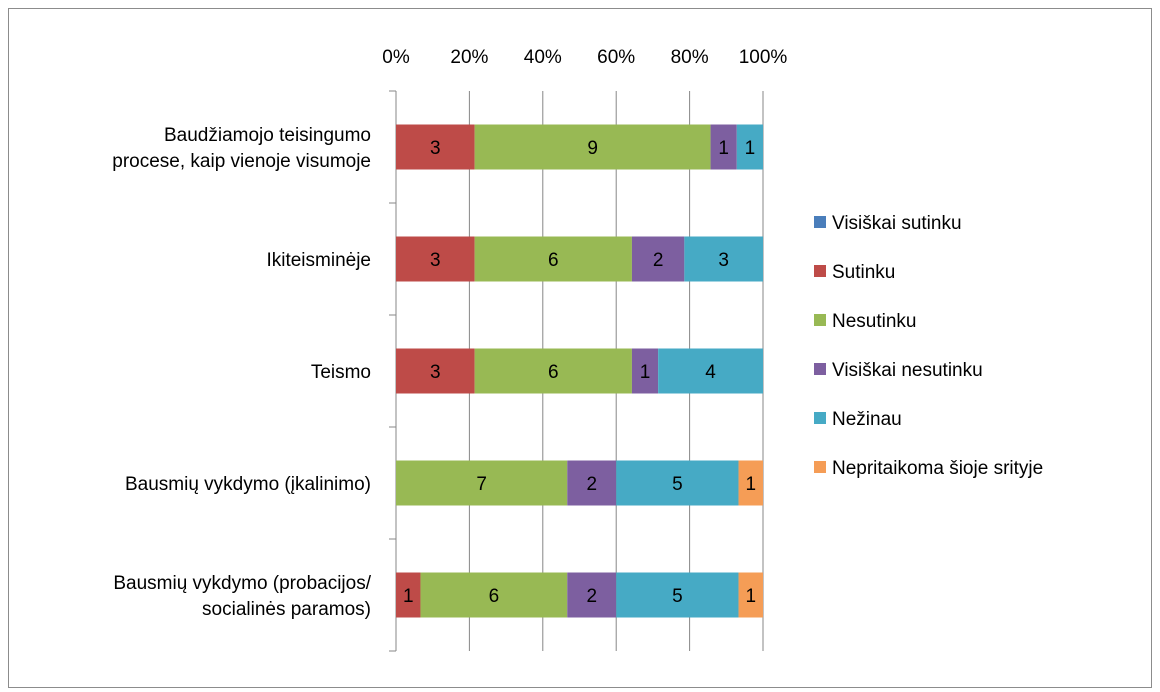  I want to click on category-label-line: procese, kaip vienoje visumoje, so click(241, 161).